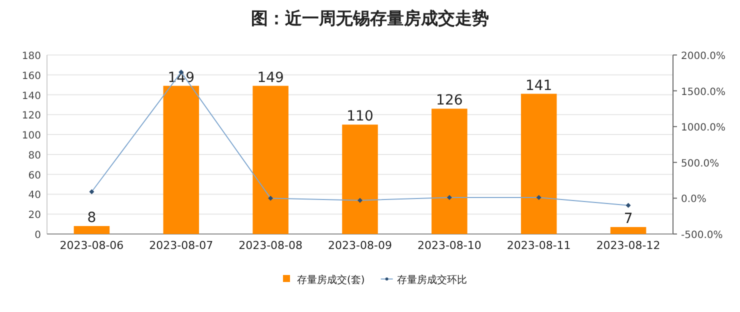  Describe the element at coordinates (270, 78) in the screenshot. I see `data-label: 149` at that location.